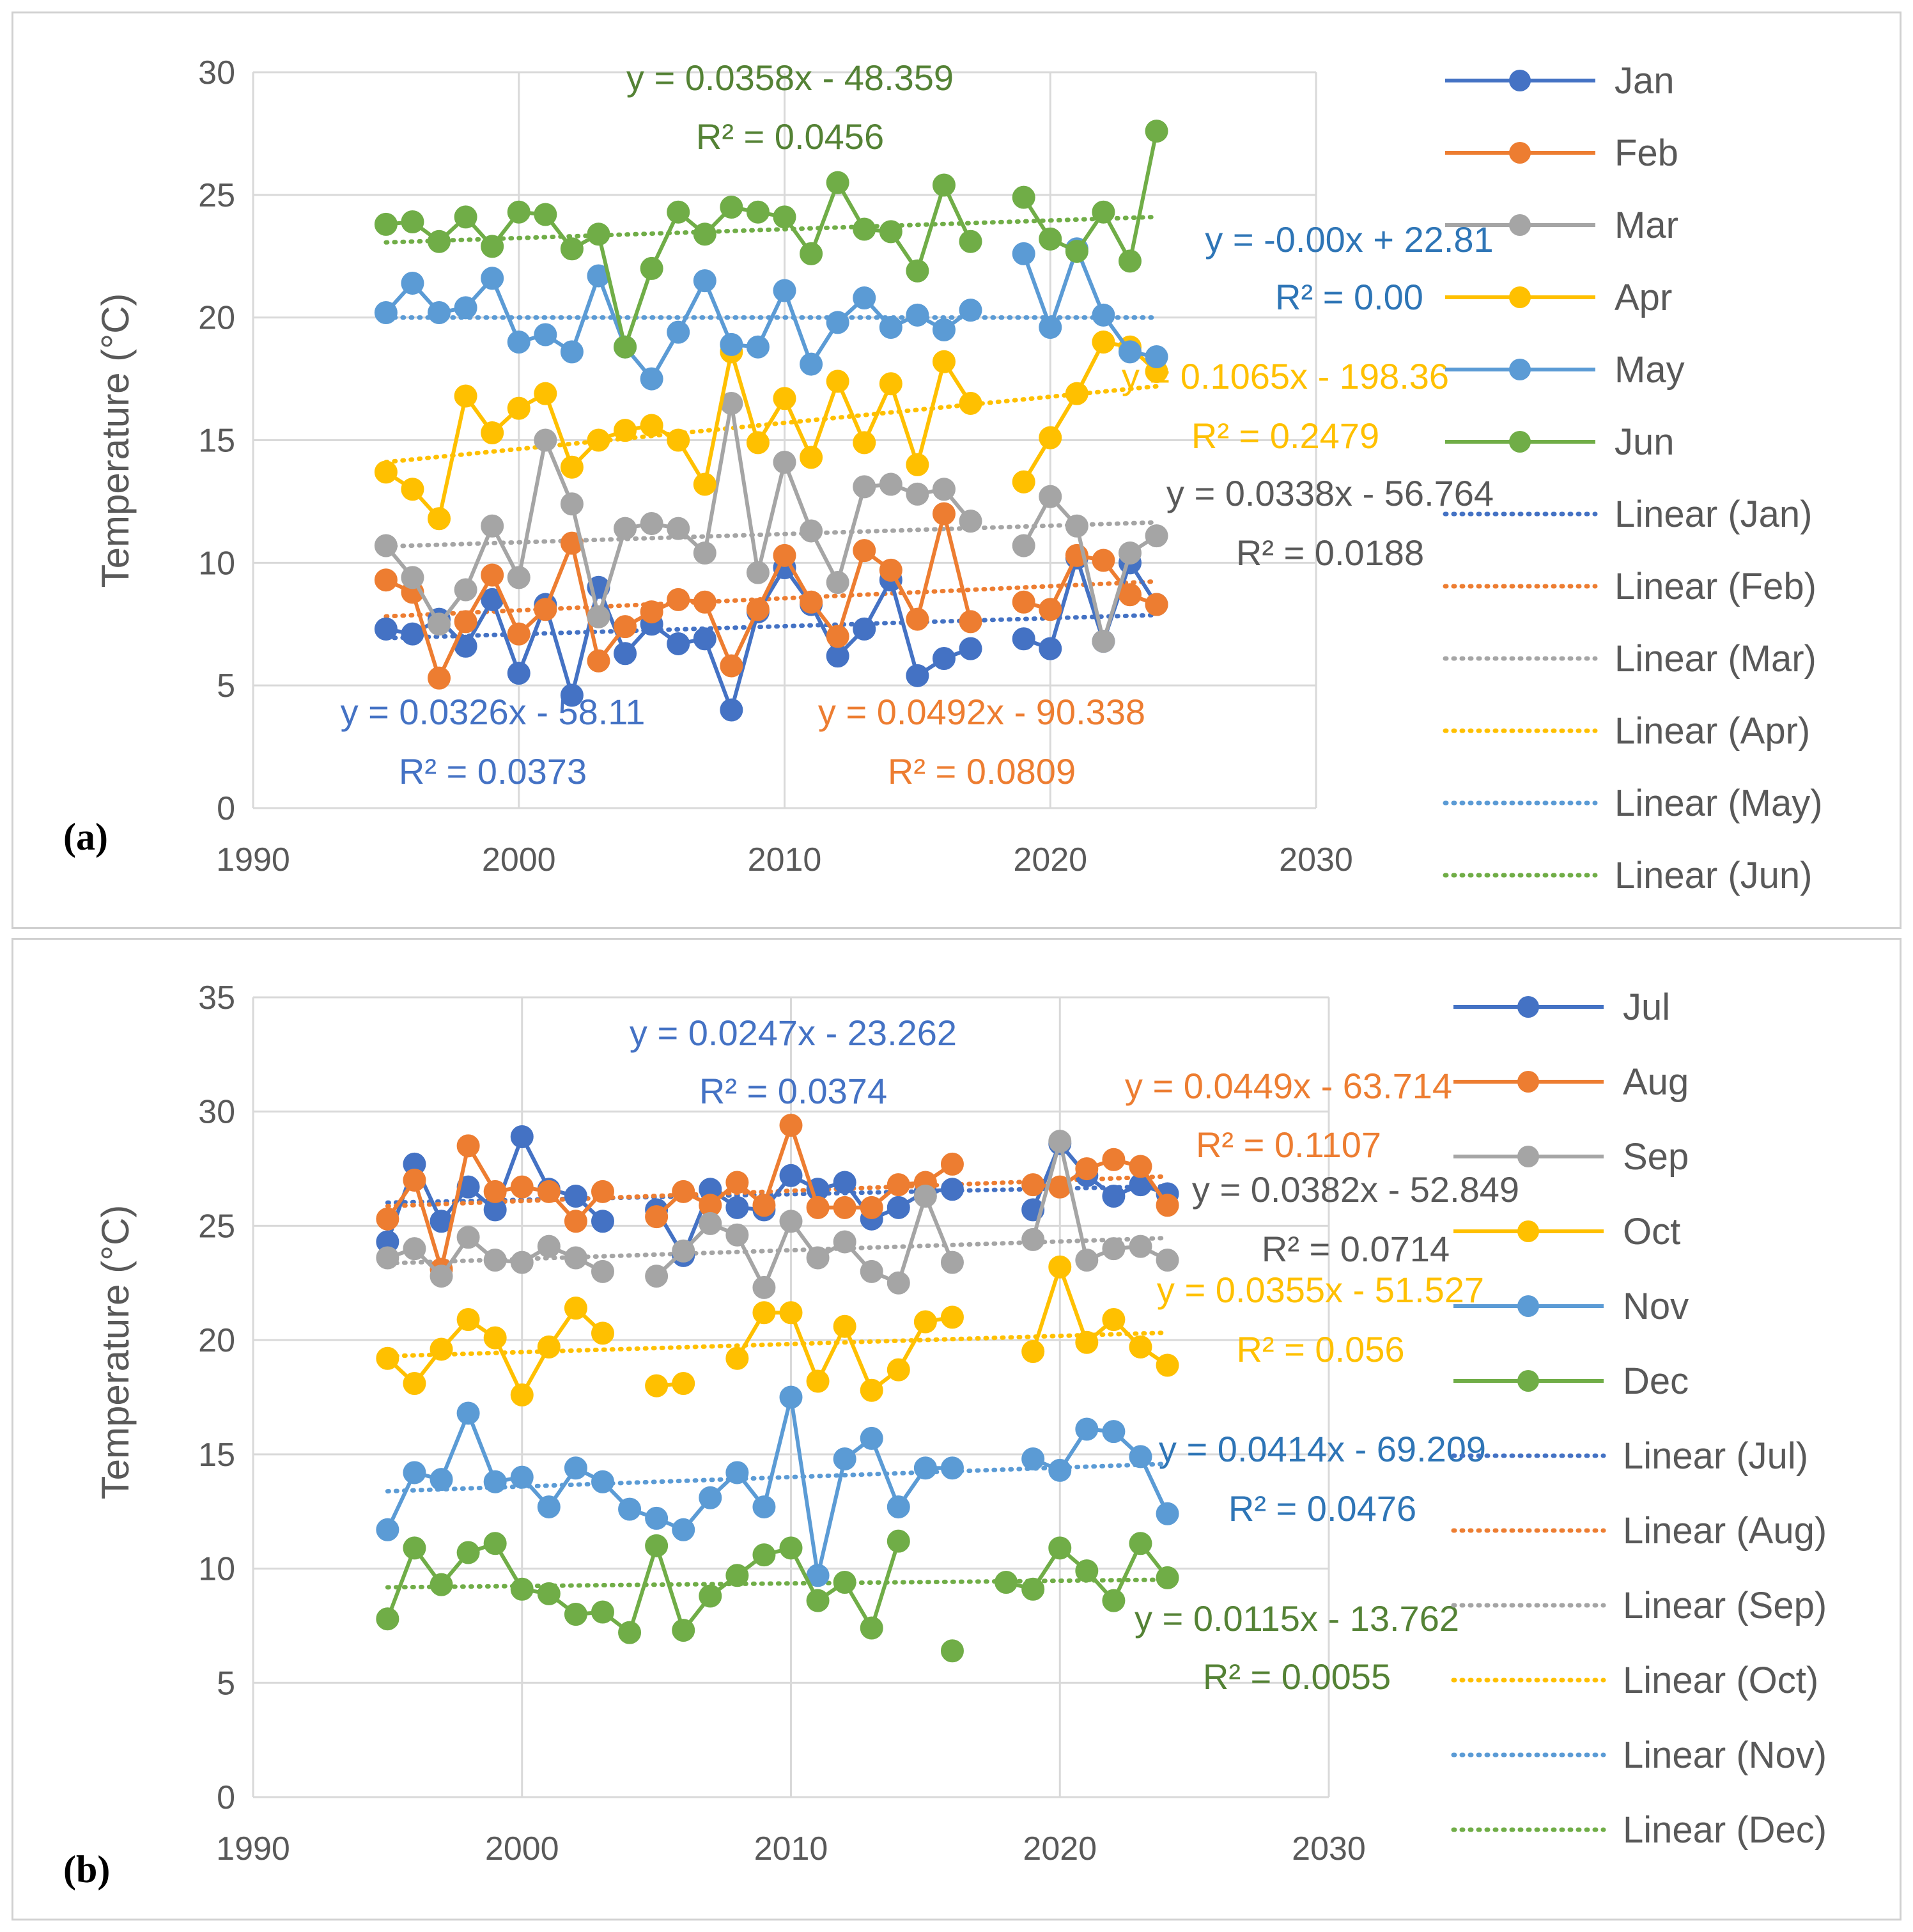  What do you see at coordinates (771, 534) in the screenshot?
I see `trendline-mar` at bounding box center [771, 534].